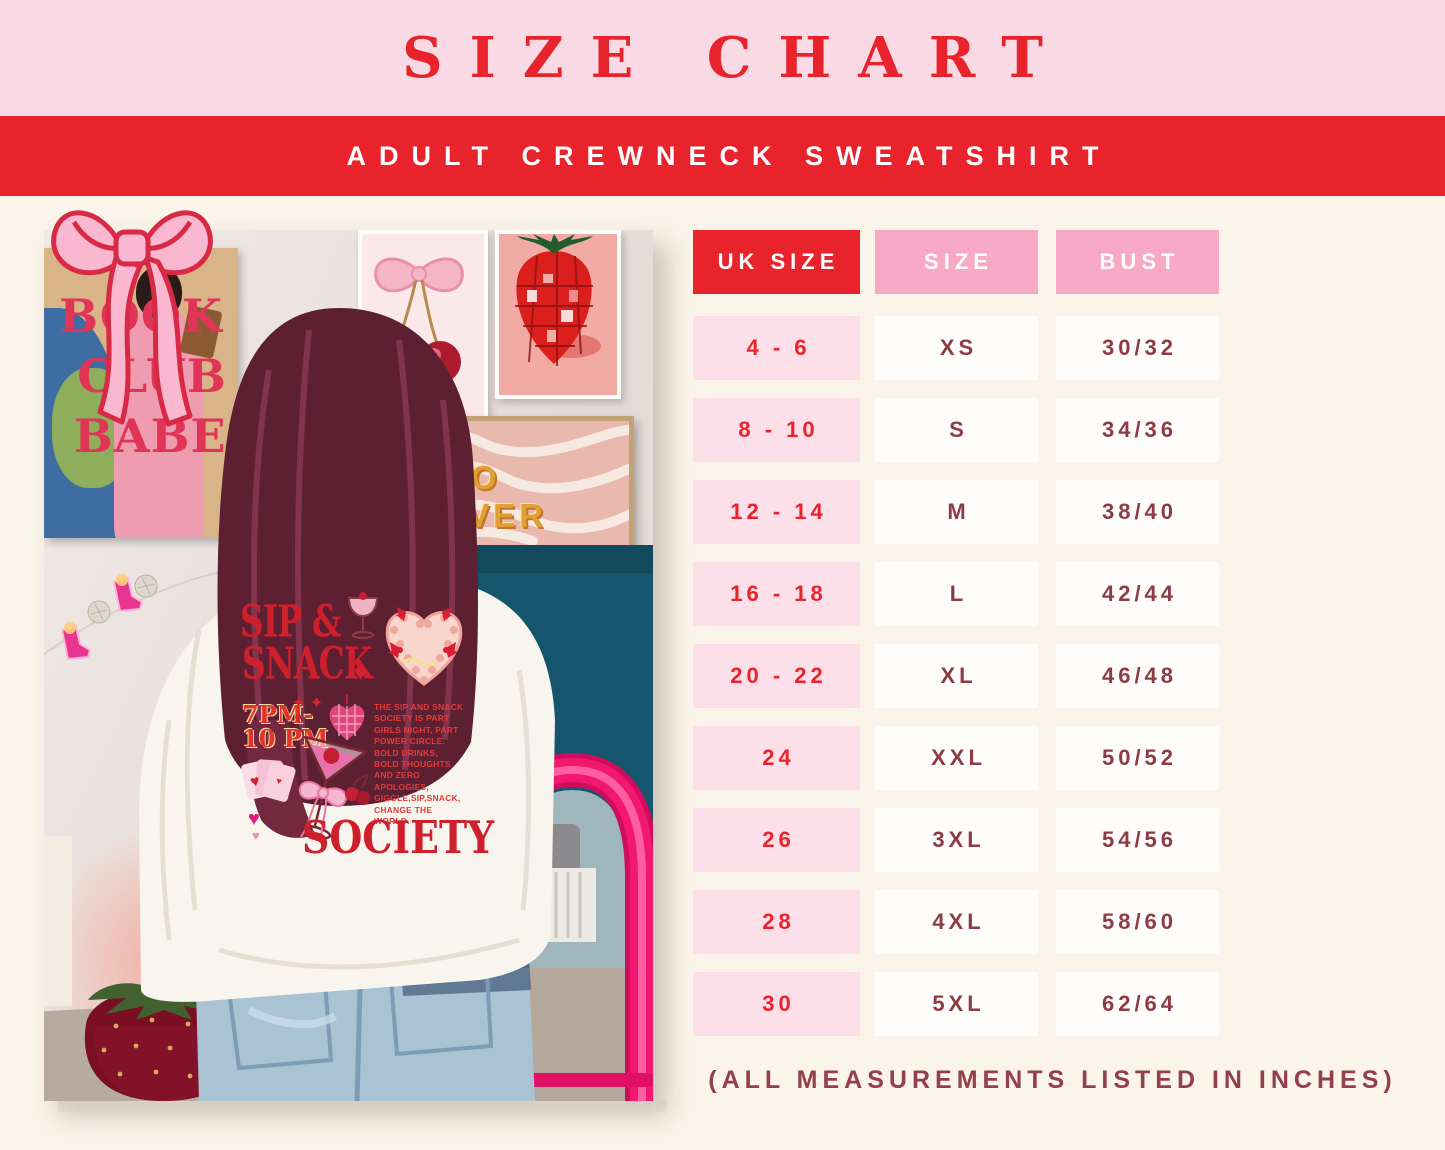 This screenshot has height=1150, width=1445. What do you see at coordinates (1137, 430) in the screenshot?
I see `bust-cell: 34/36` at bounding box center [1137, 430].